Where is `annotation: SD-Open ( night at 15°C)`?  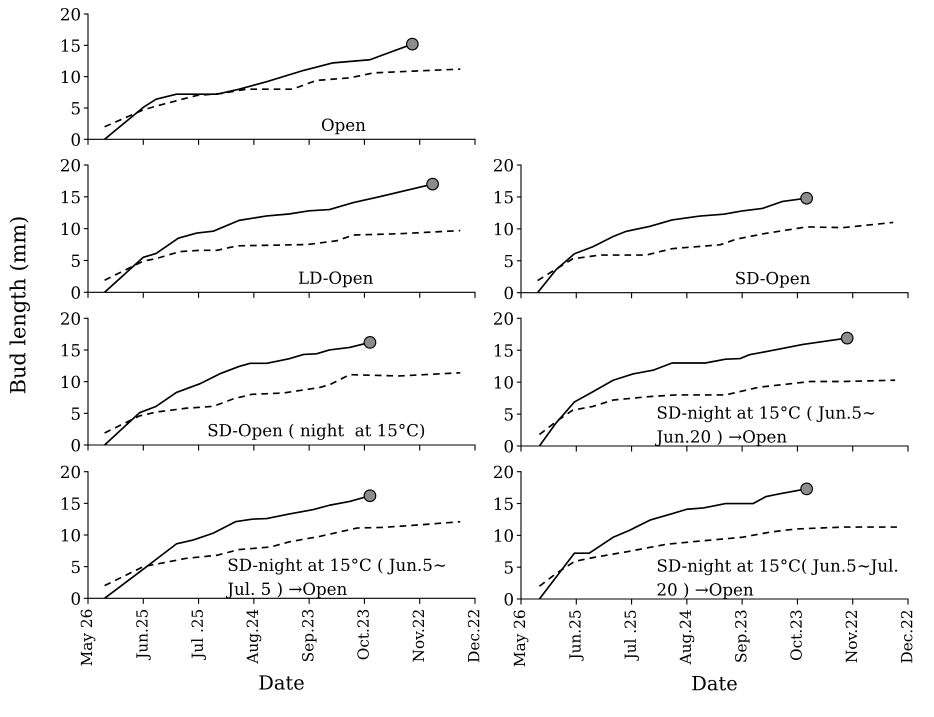
annotation: SD-Open ( night at 15°C) is located at coordinates (316, 432).